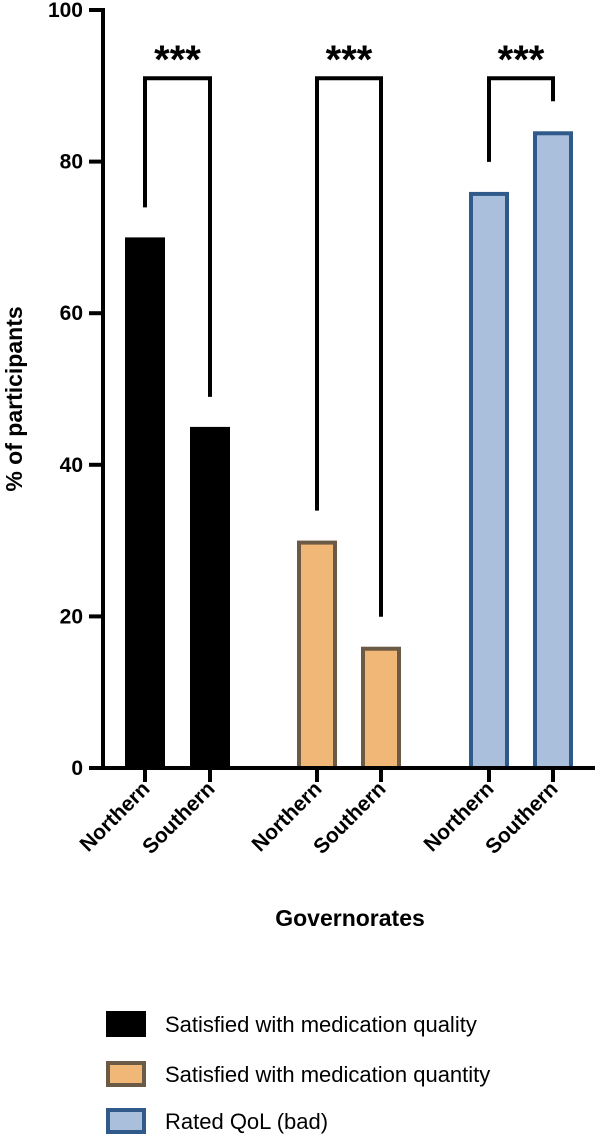 Image resolution: width=598 pixels, height=1137 pixels. I want to click on y-tick-label: 80, so click(71, 162).